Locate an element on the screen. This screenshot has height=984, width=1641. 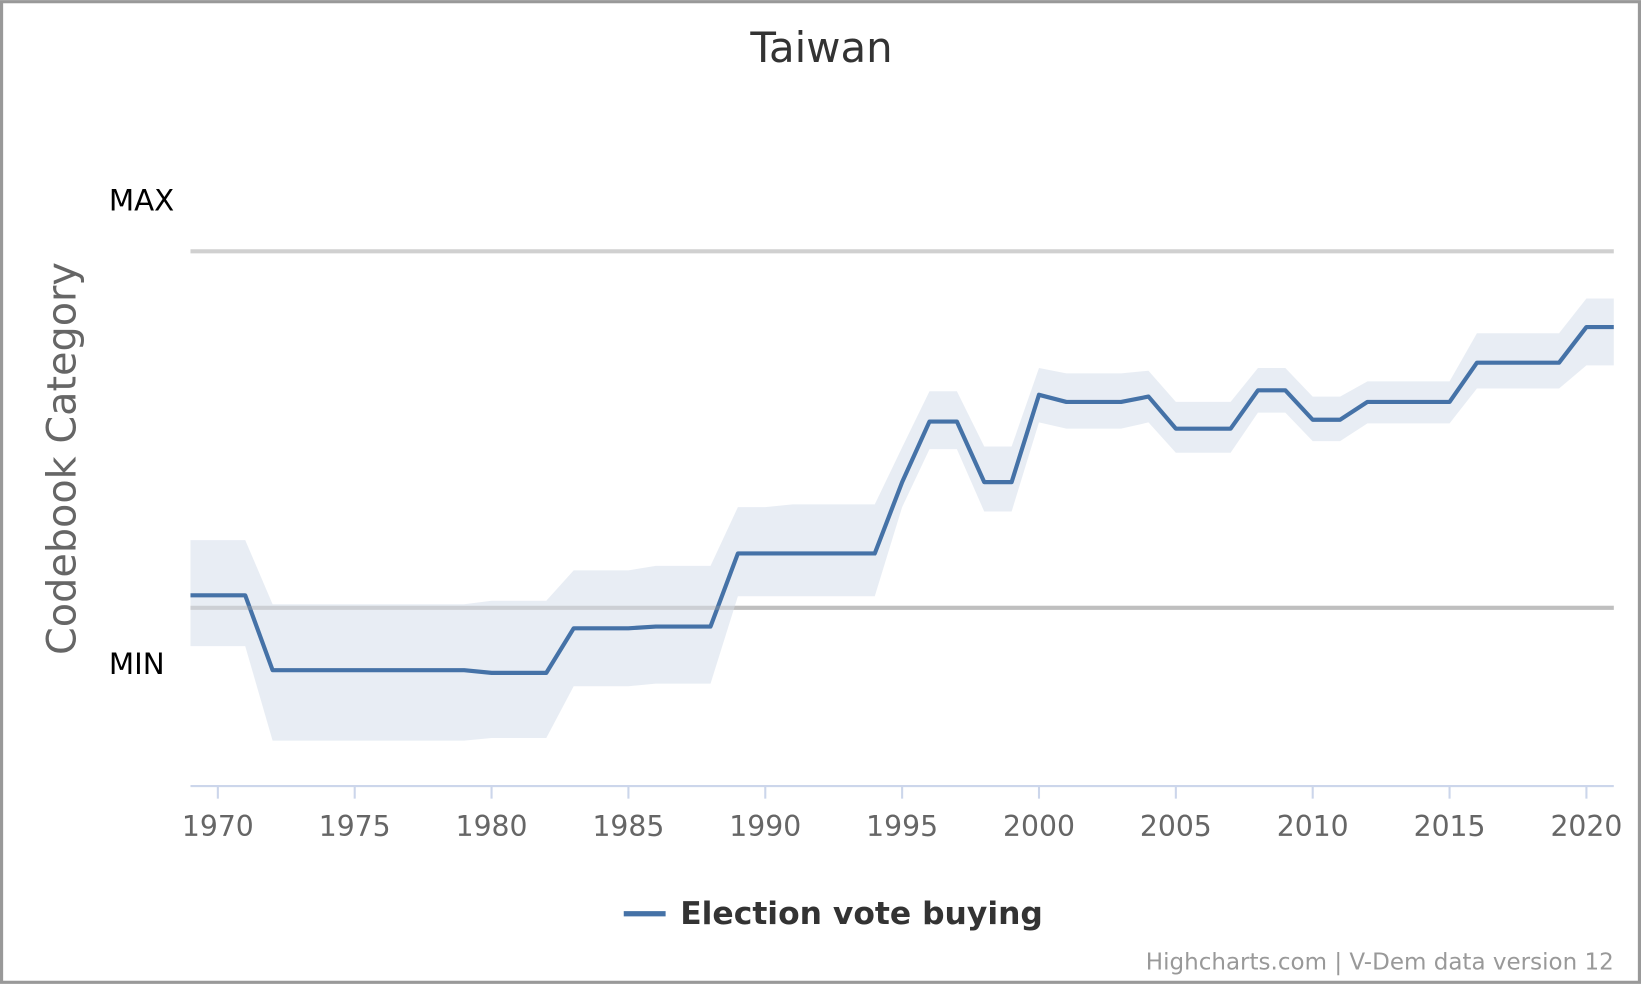
credits: Highcharts.com | V-Dem data version 12 is located at coordinates (1380, 962).